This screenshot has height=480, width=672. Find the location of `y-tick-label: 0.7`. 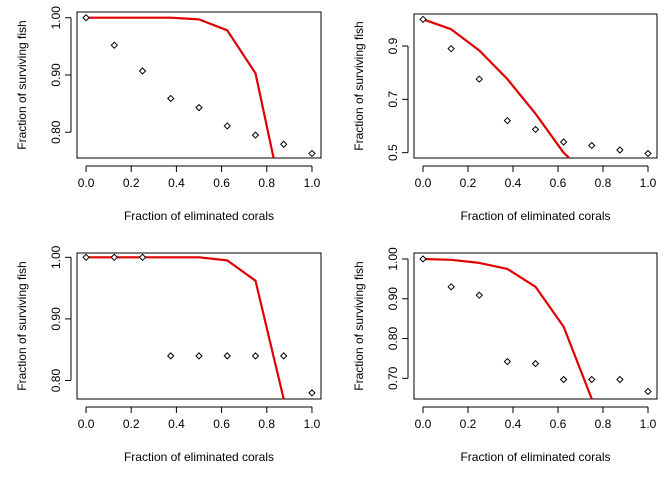

y-tick-label: 0.7 is located at coordinates (393, 99).